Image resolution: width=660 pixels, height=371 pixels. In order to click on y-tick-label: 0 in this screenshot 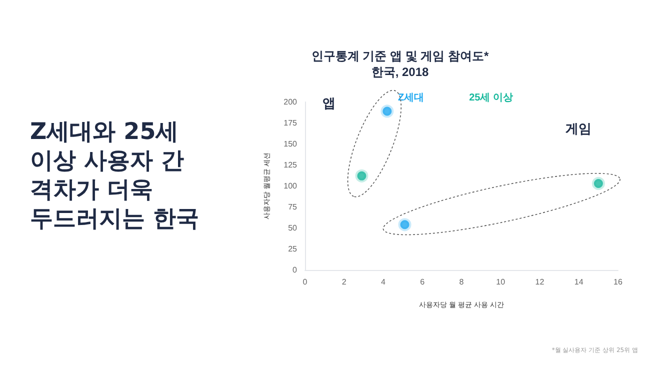, I will do `click(295, 270)`.